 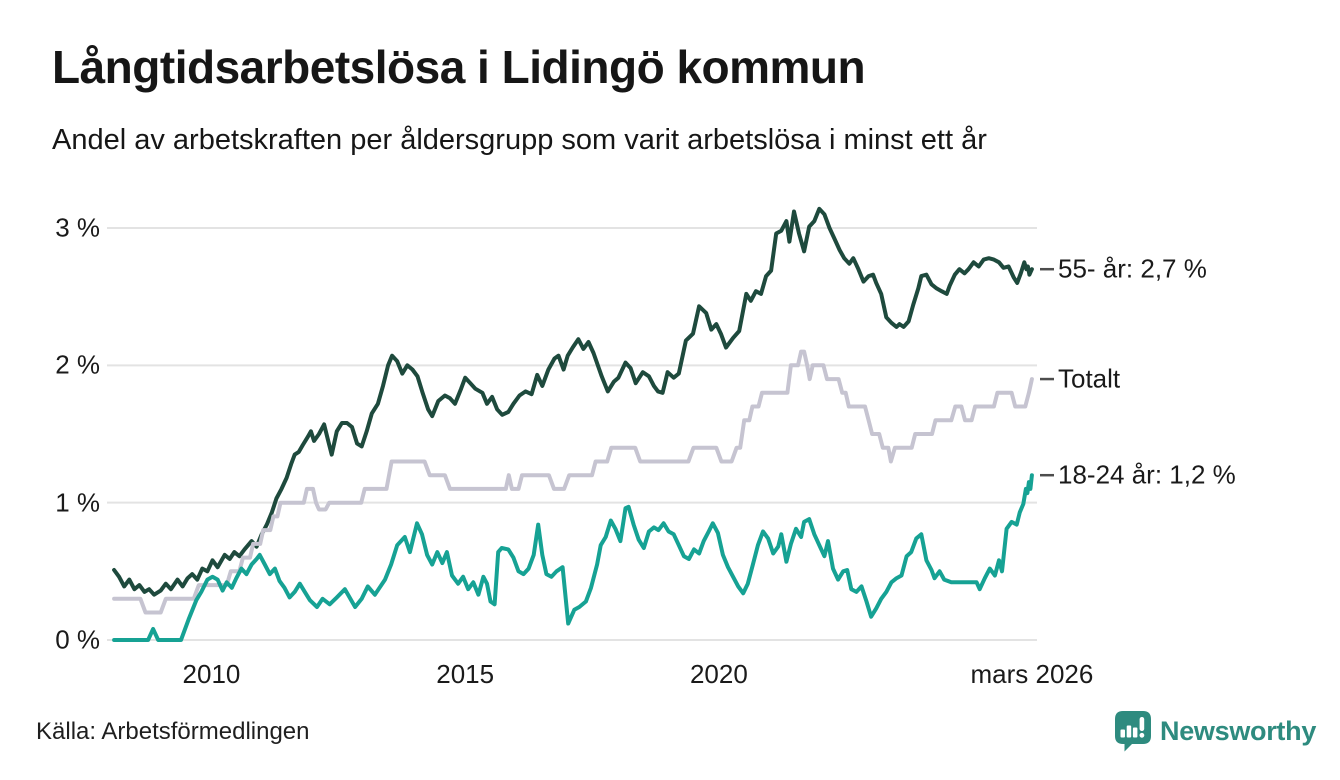 I want to click on x-axis-tick-label-2010: 2010, so click(x=211, y=674).